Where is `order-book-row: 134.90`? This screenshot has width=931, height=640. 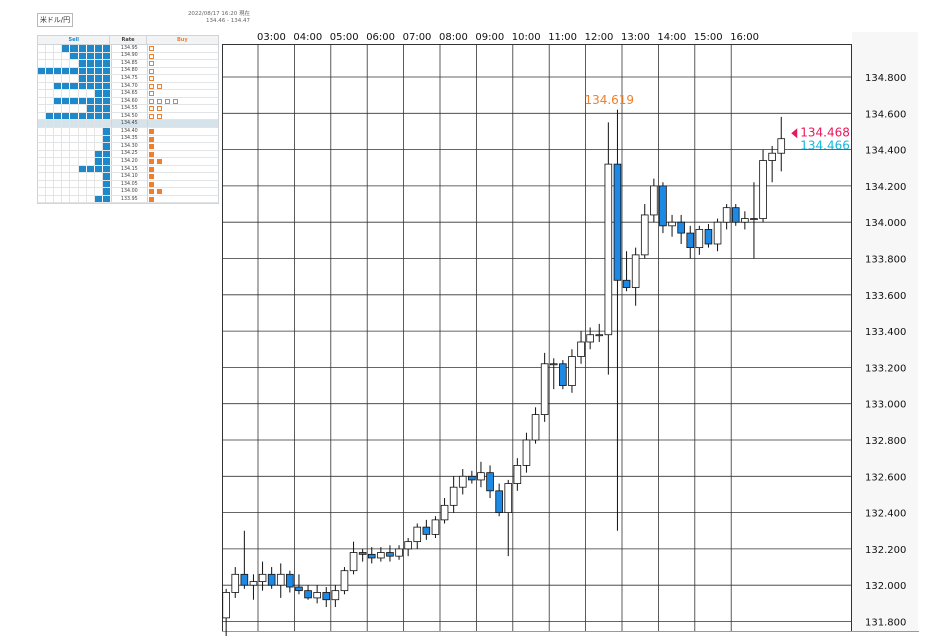
order-book-row: 134.90 is located at coordinates (128, 56).